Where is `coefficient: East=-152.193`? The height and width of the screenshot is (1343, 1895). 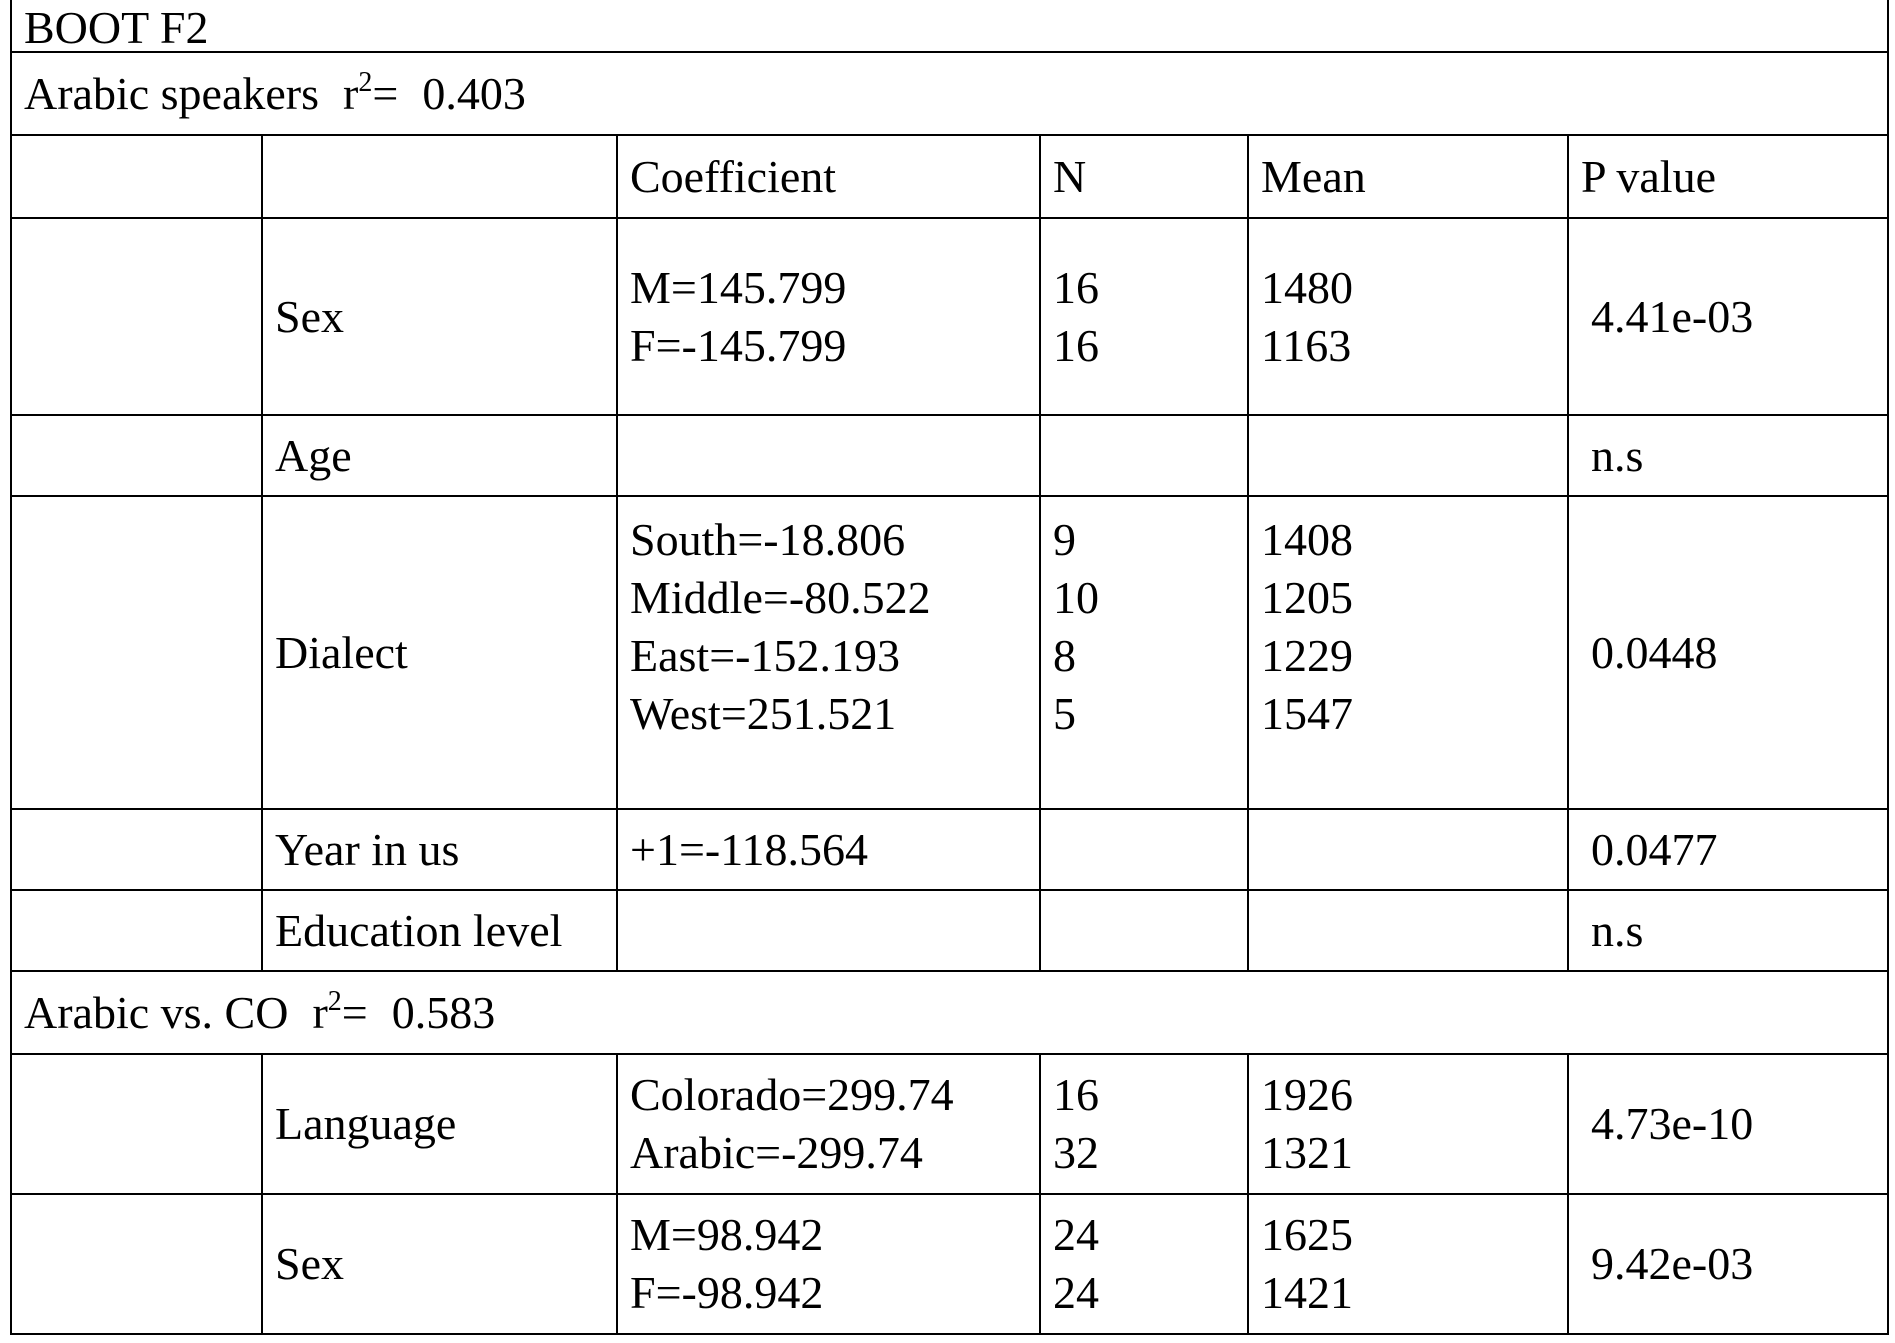
coefficient: East=-152.193 is located at coordinates (765, 655).